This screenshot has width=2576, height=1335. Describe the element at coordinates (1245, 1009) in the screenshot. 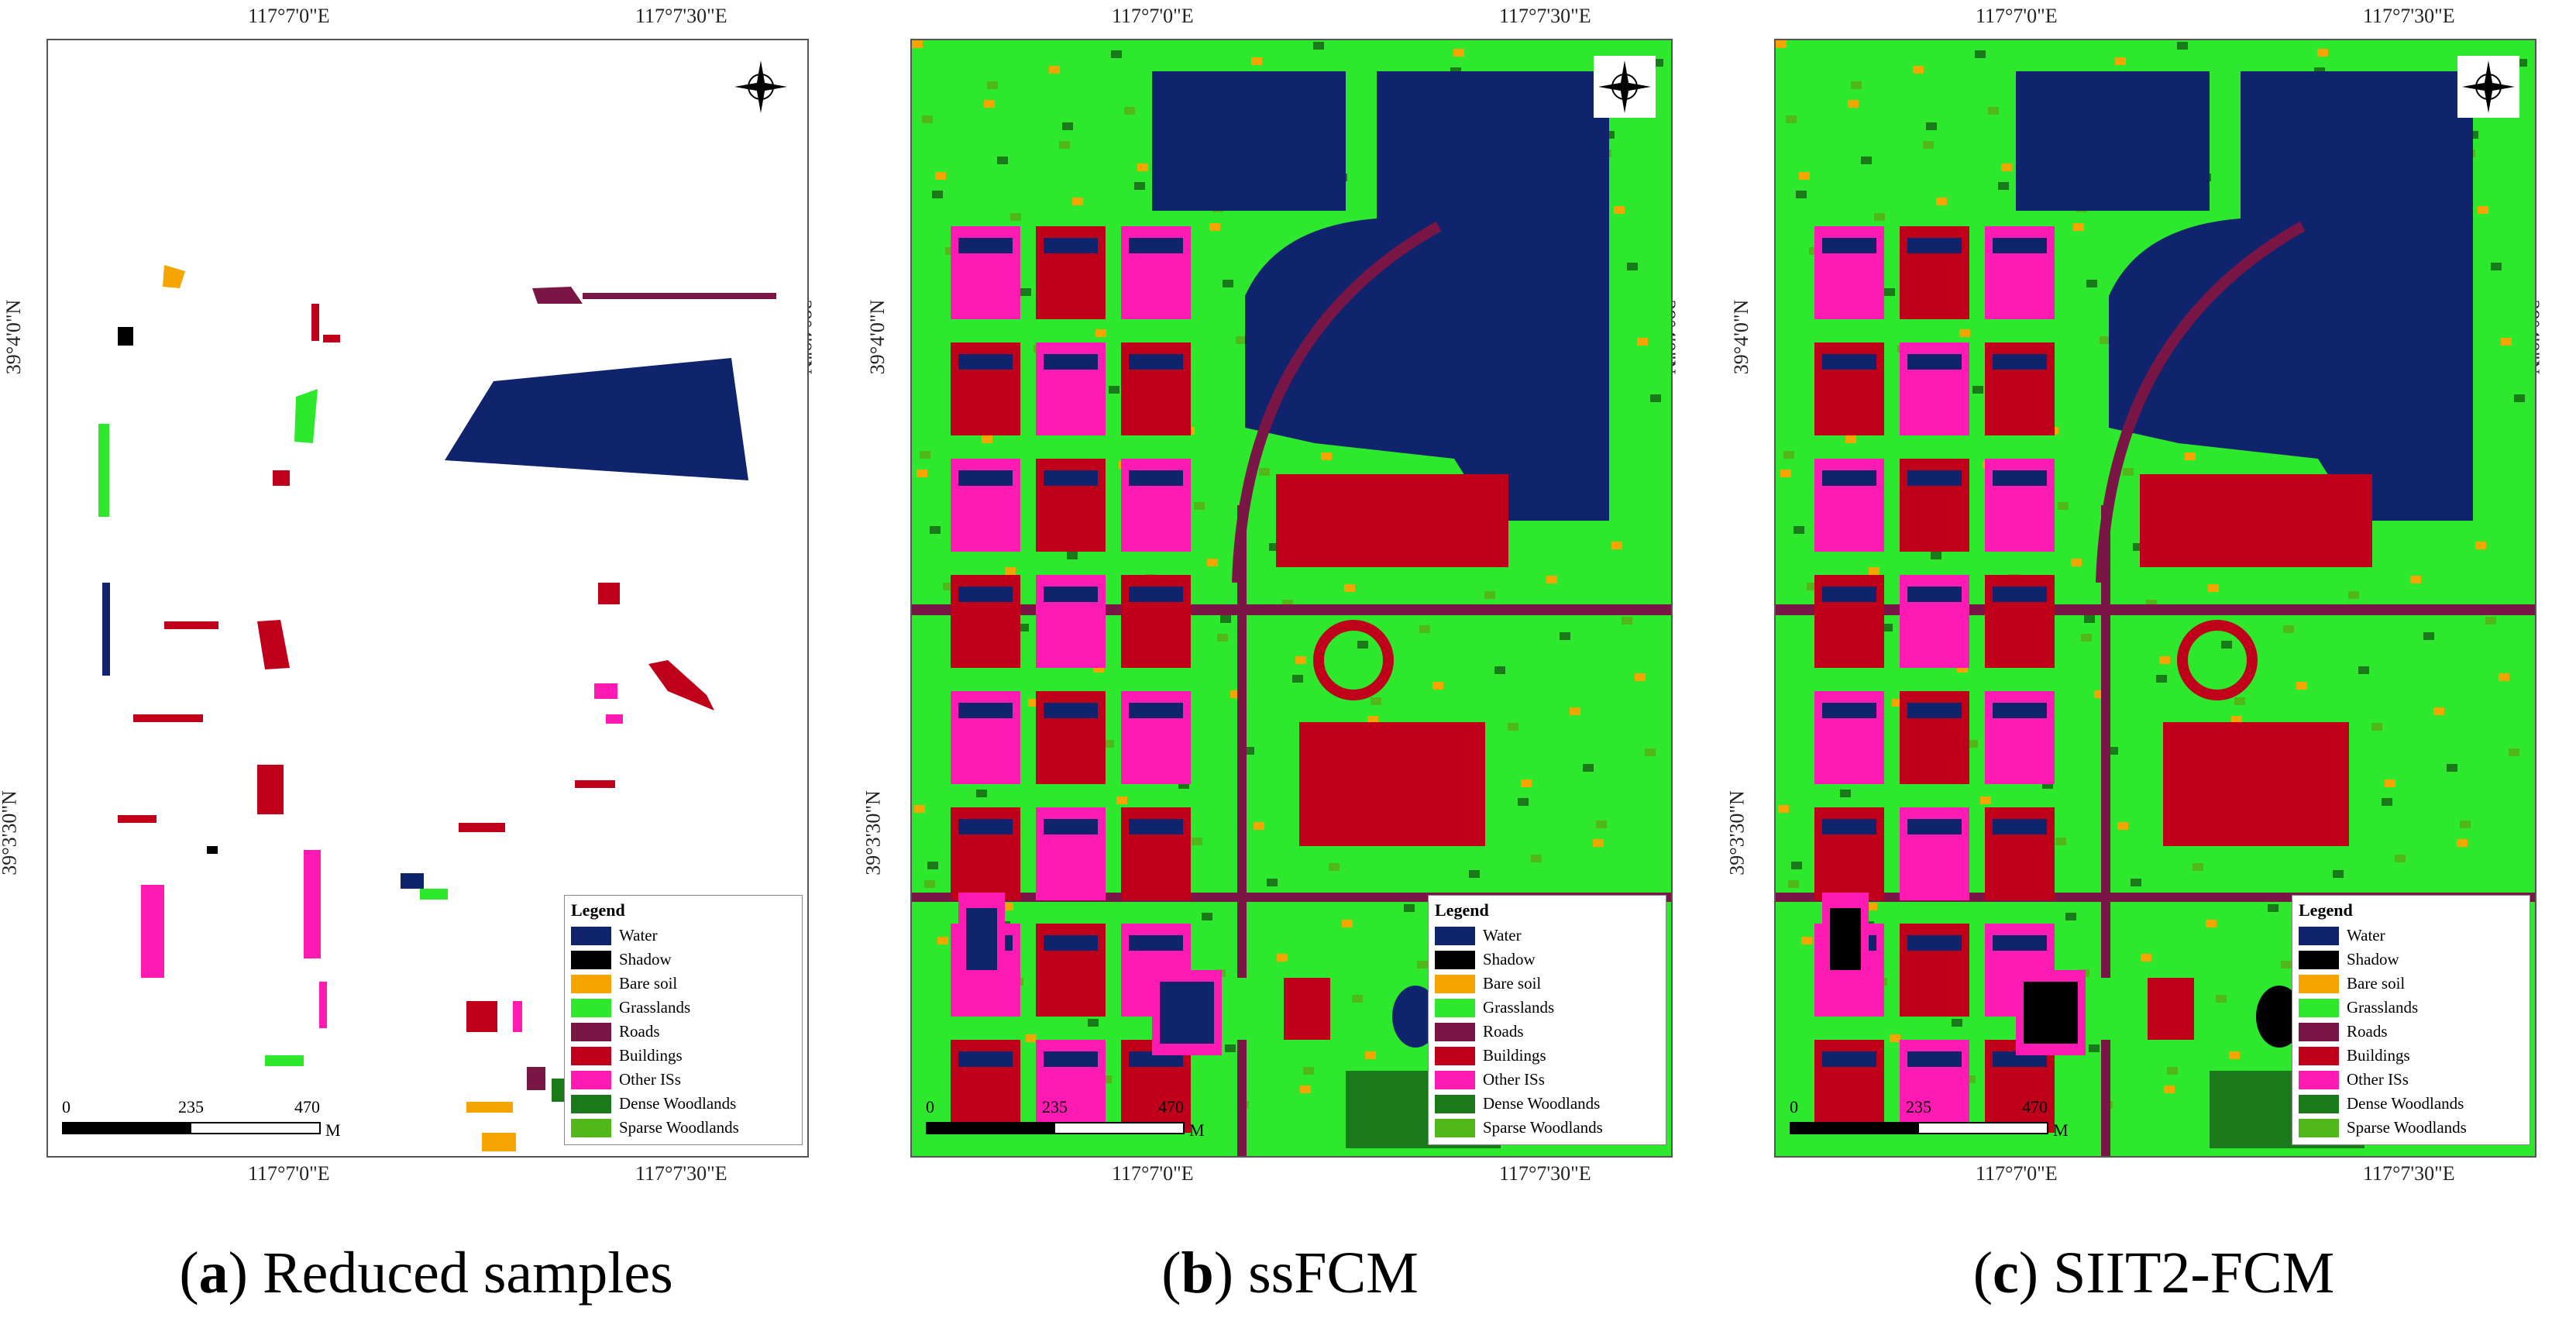

I see `sports-field` at that location.